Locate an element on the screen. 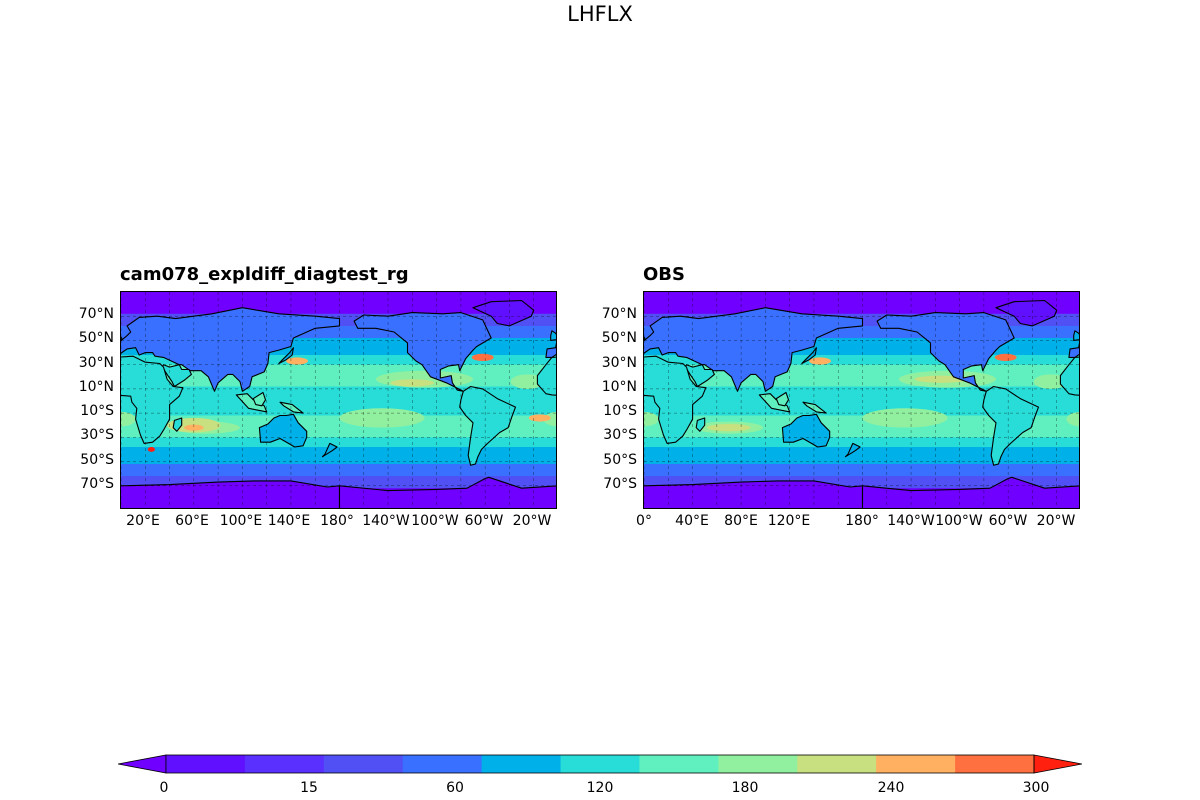 The image size is (1200, 800). colorbar-tick-label: 300 is located at coordinates (1036, 788).